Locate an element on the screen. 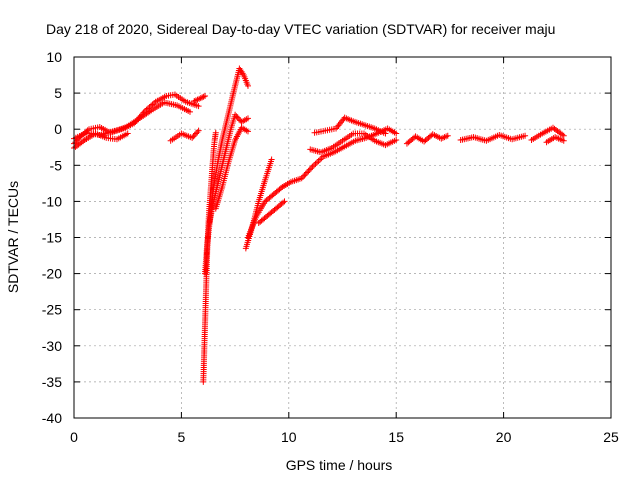 This screenshot has width=640, height=480. y-tick-label: -20 is located at coordinates (52, 274).